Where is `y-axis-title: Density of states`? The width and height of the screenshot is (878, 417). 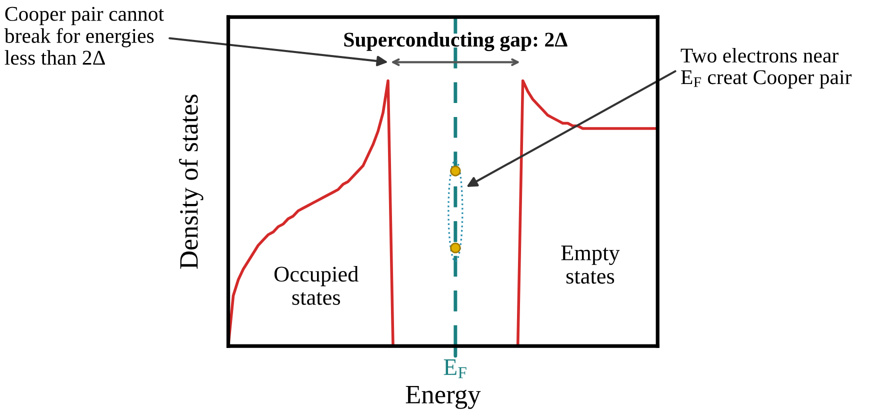
y-axis-title: Density of states is located at coordinates (191, 181).